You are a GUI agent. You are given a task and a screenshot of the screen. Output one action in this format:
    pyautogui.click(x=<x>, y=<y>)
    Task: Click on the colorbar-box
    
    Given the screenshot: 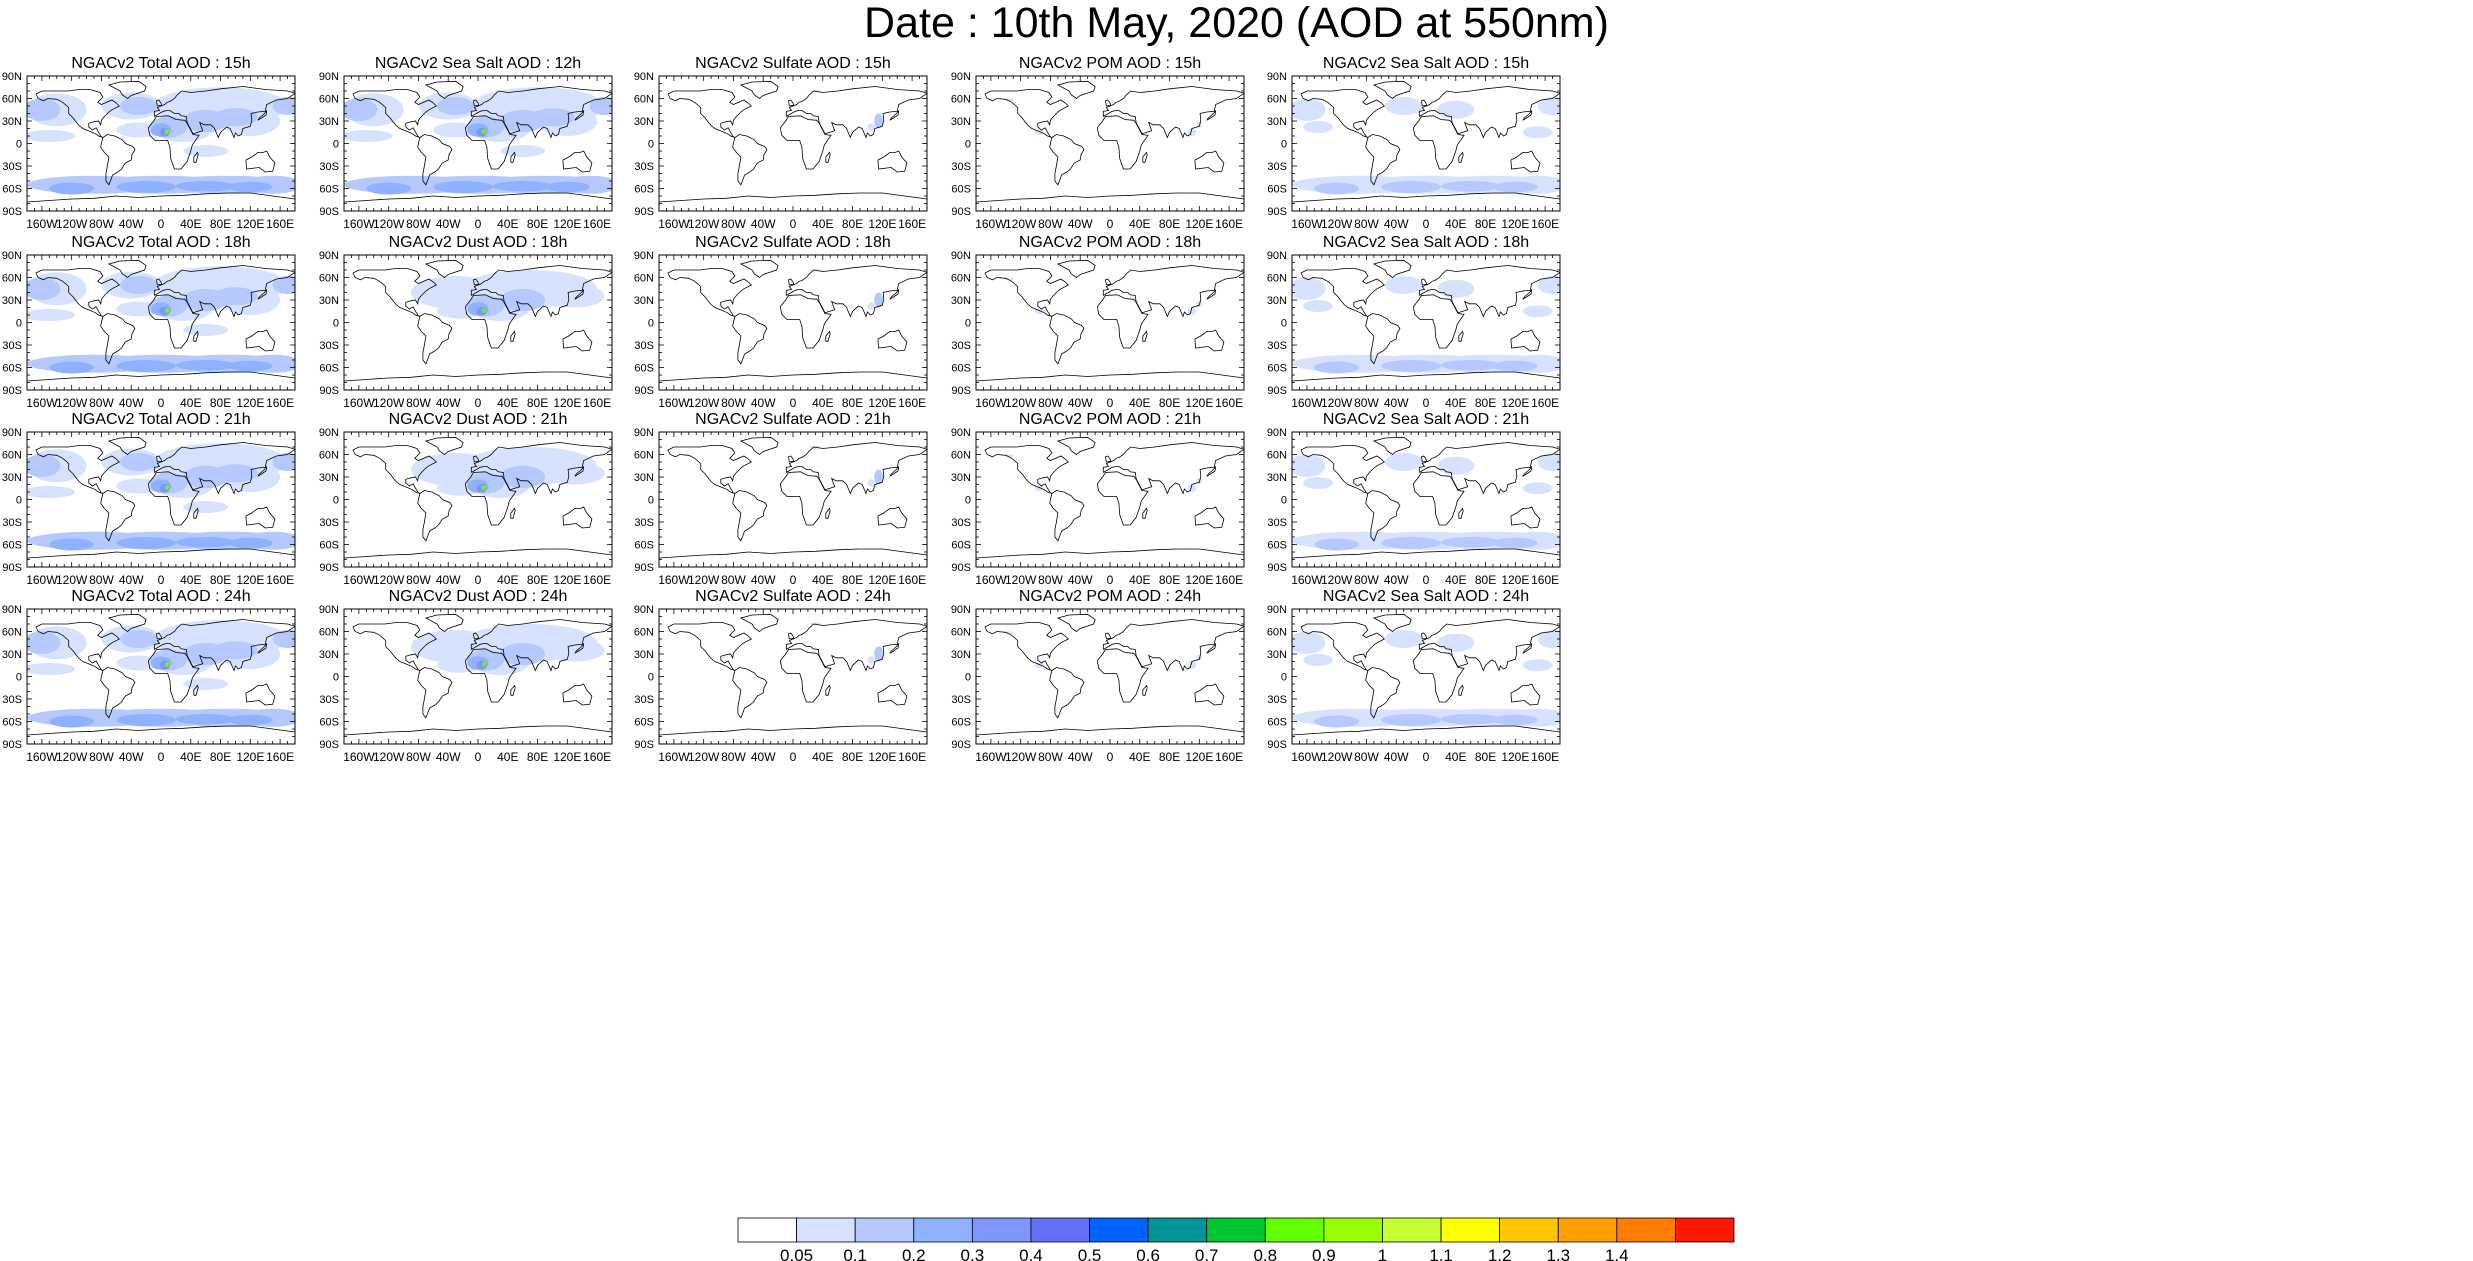 What is the action you would take?
    pyautogui.click(x=1470, y=1230)
    